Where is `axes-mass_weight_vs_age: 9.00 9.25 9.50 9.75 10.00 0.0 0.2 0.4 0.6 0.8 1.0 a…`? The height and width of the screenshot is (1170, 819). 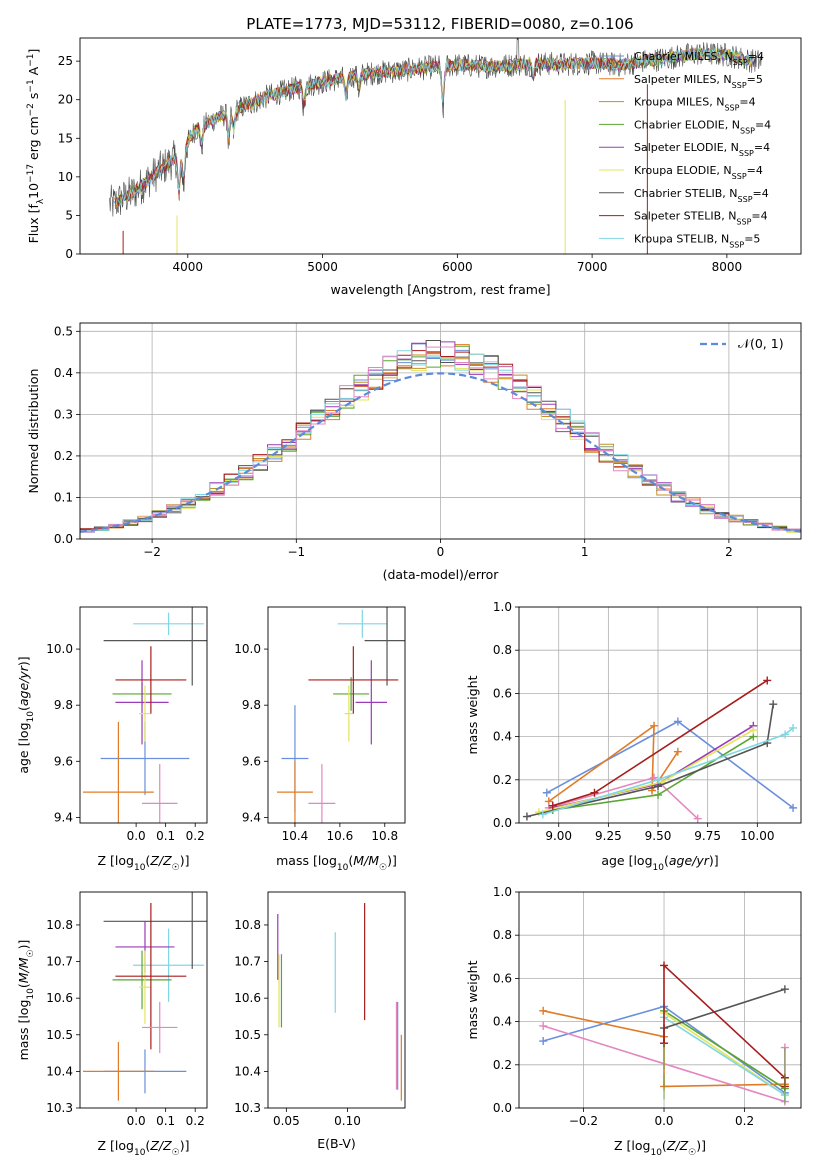 axes-mass_weight_vs_age: 9.00 9.25 9.50 9.75 10.00 0.0 0.2 0.4 0.6 0.8 1.0 a… is located at coordinates (633, 736).